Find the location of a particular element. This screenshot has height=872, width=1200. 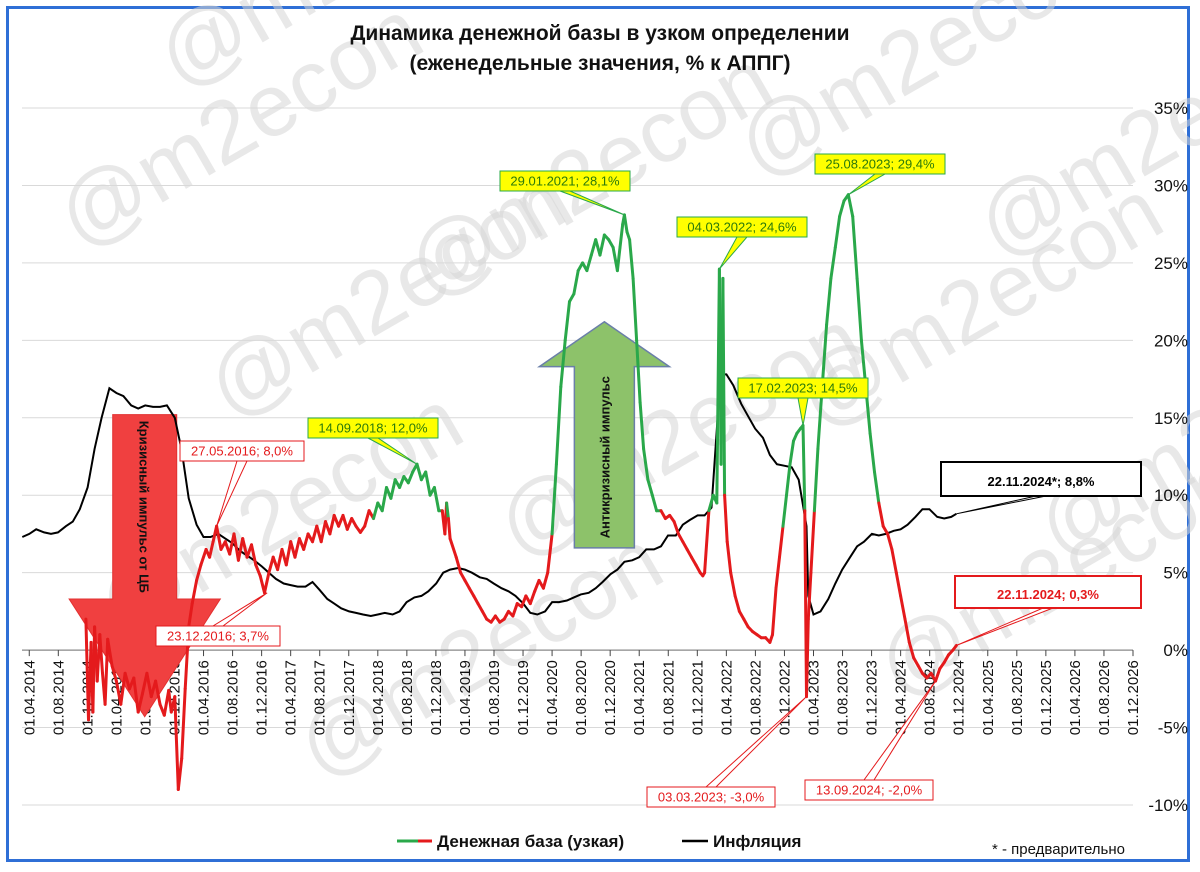

footnote: * - предварительно is located at coordinates (1058, 849).